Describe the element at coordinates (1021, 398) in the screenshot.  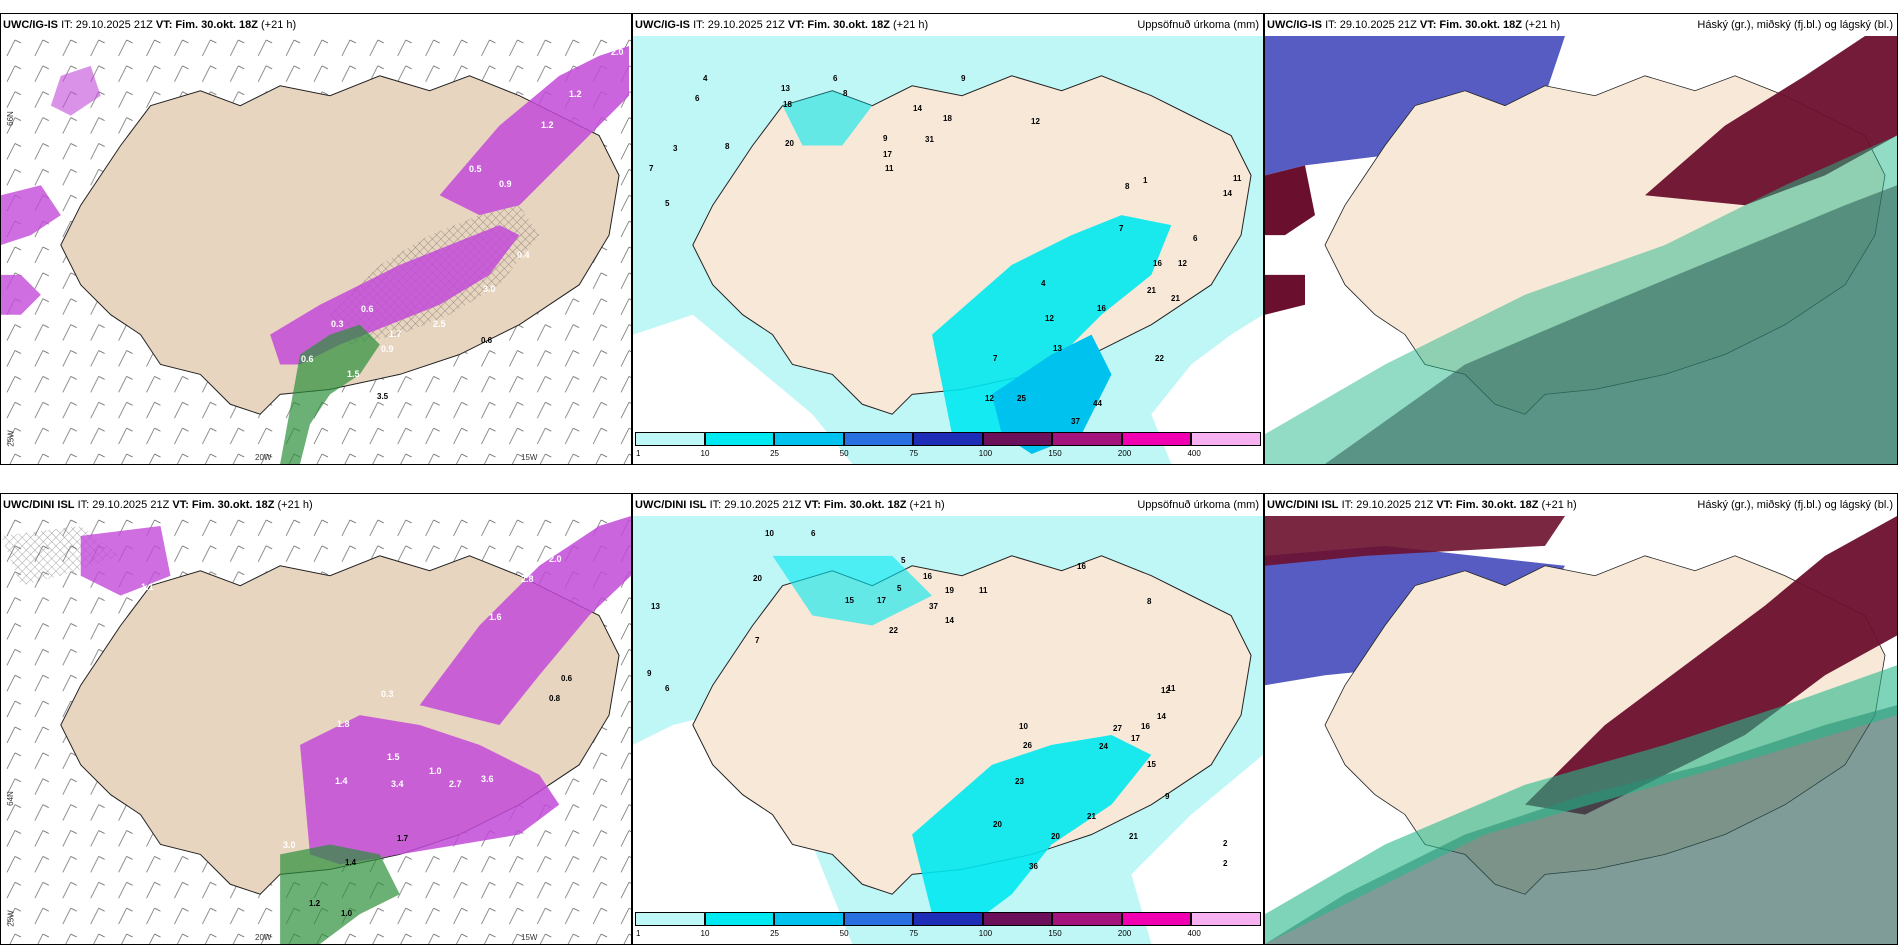
I see `precip-value: 25` at that location.